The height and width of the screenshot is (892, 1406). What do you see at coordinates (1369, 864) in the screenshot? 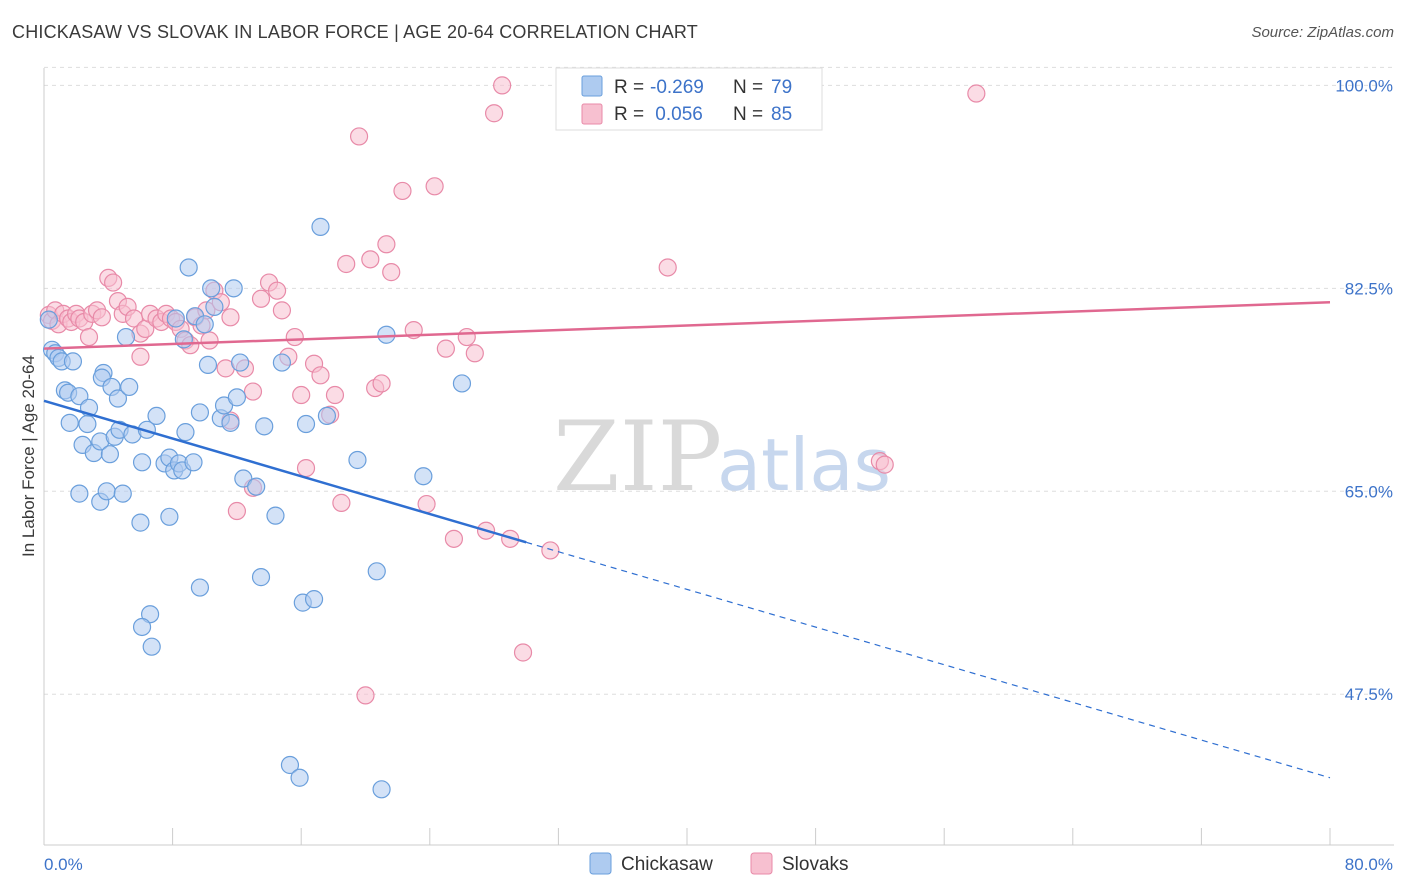
I see `x-tick-label-max: 80.0%` at bounding box center [1369, 864].